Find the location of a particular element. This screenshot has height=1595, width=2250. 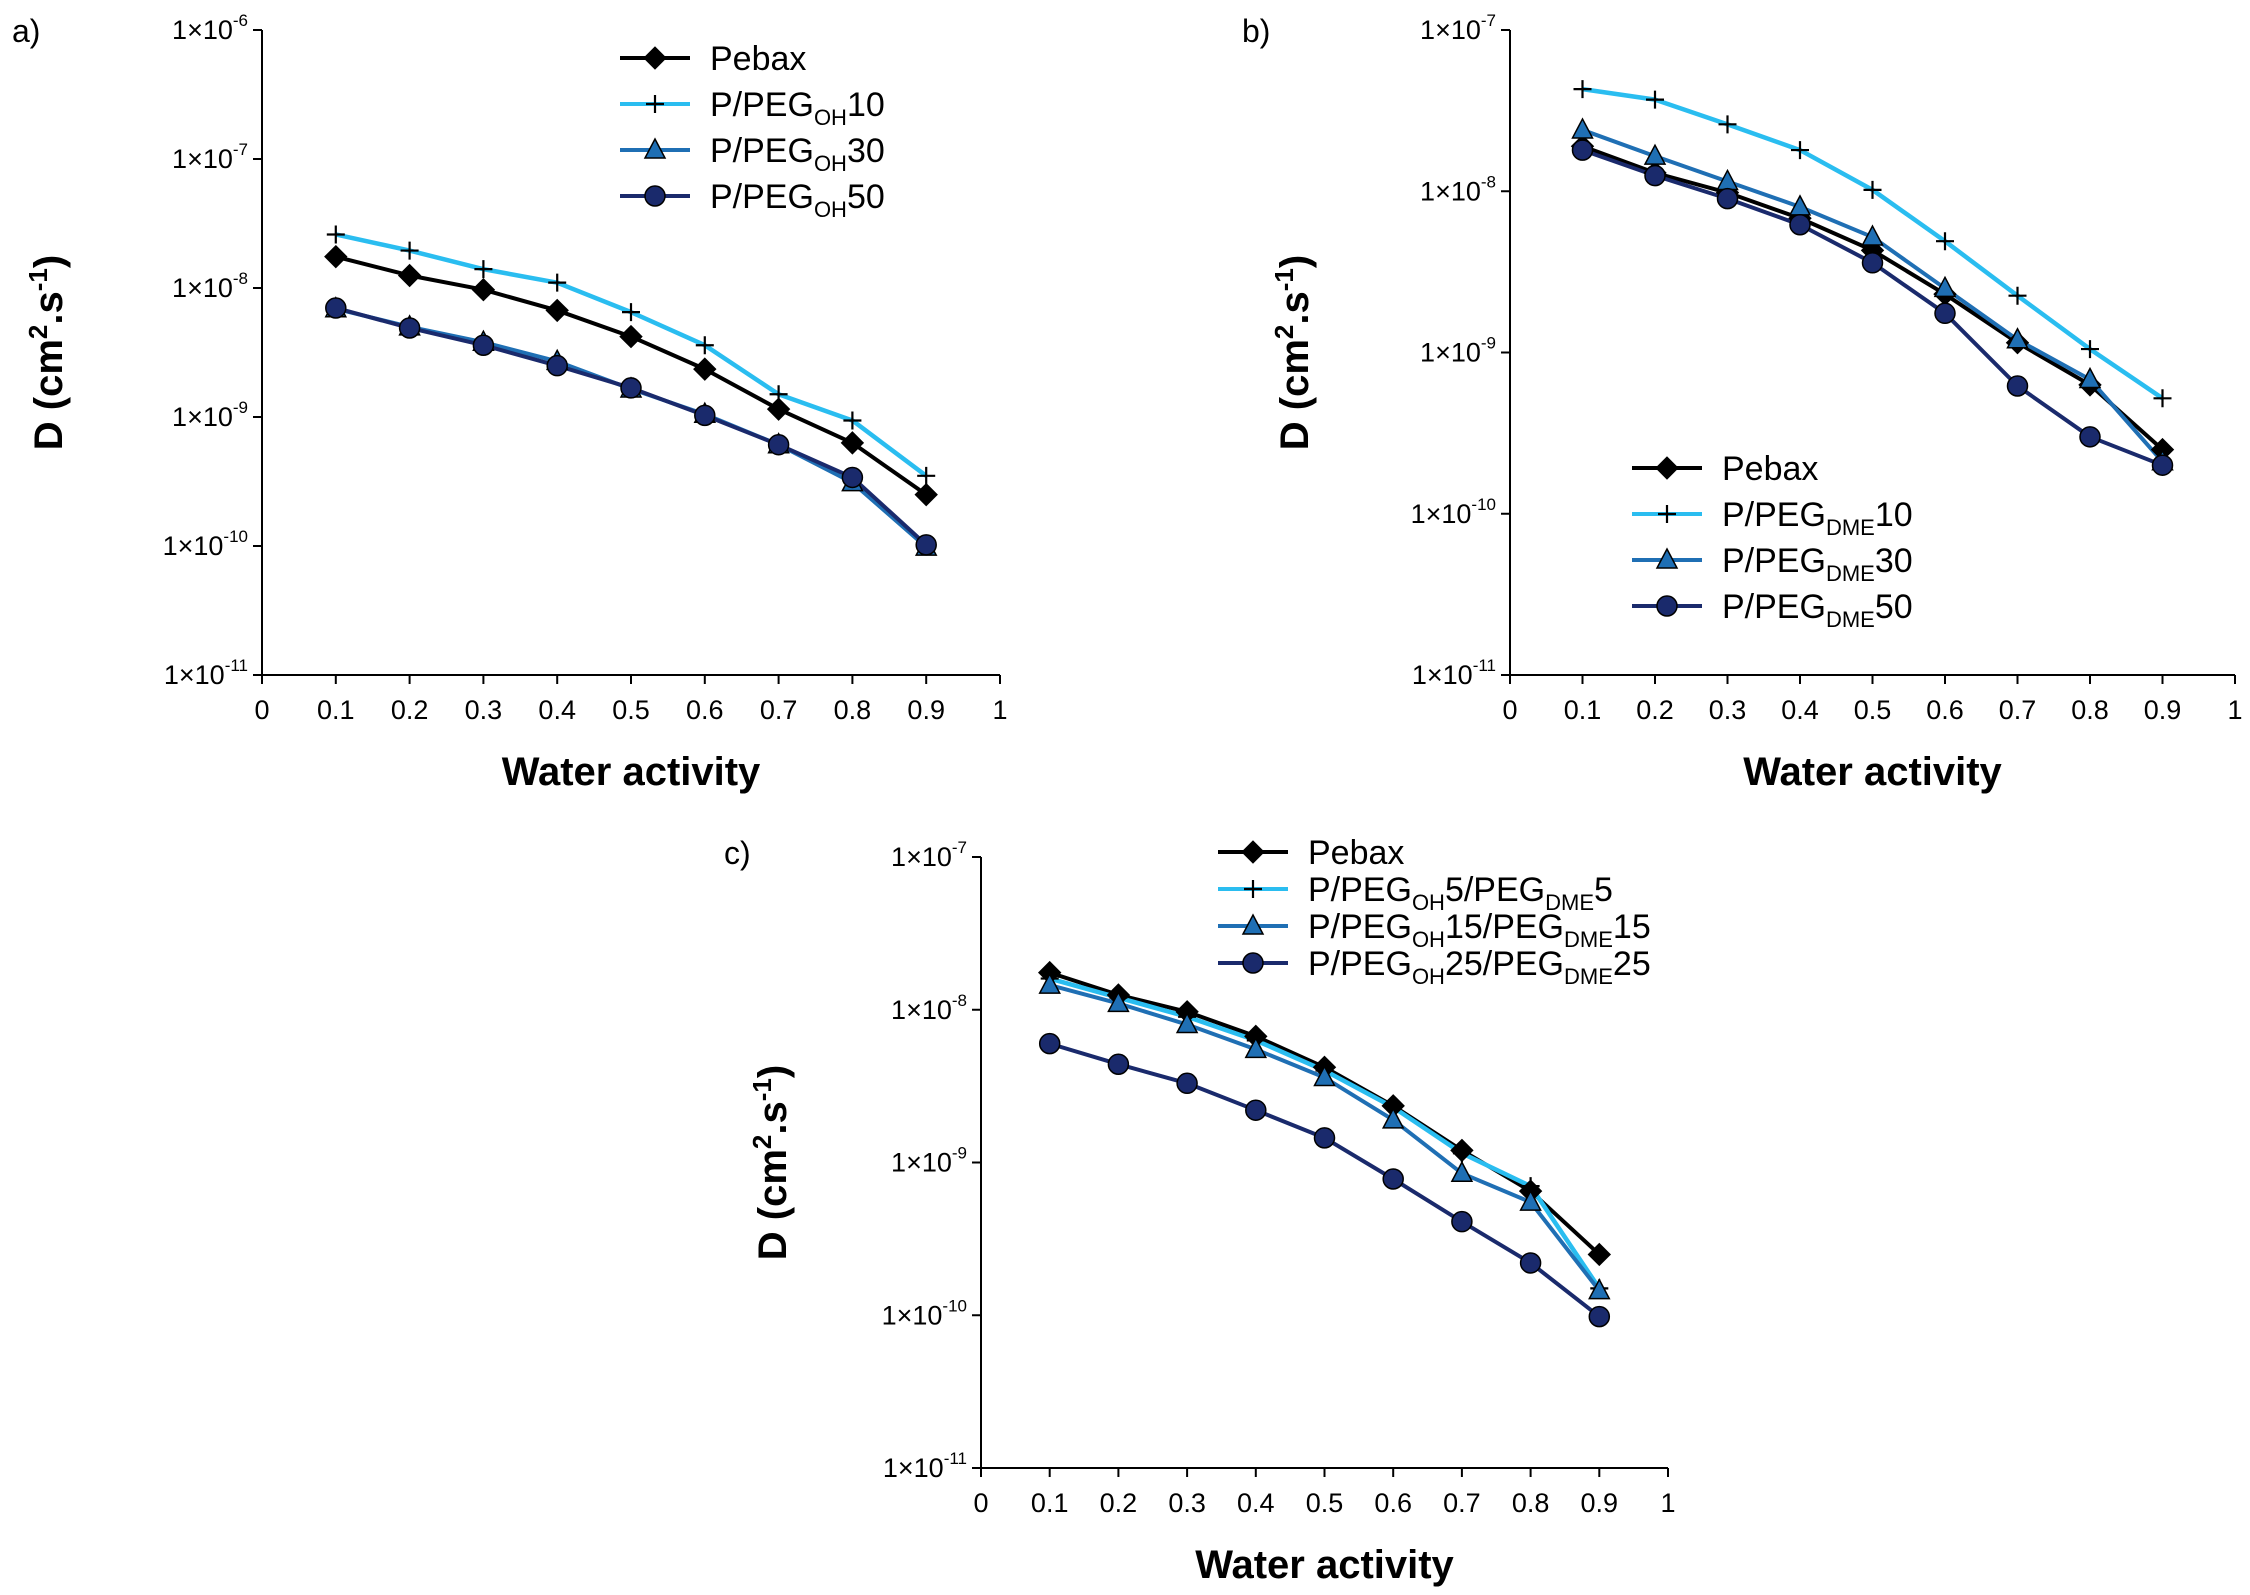

y-axis-title: D (cm2.s-1) is located at coordinates (1293, 352).